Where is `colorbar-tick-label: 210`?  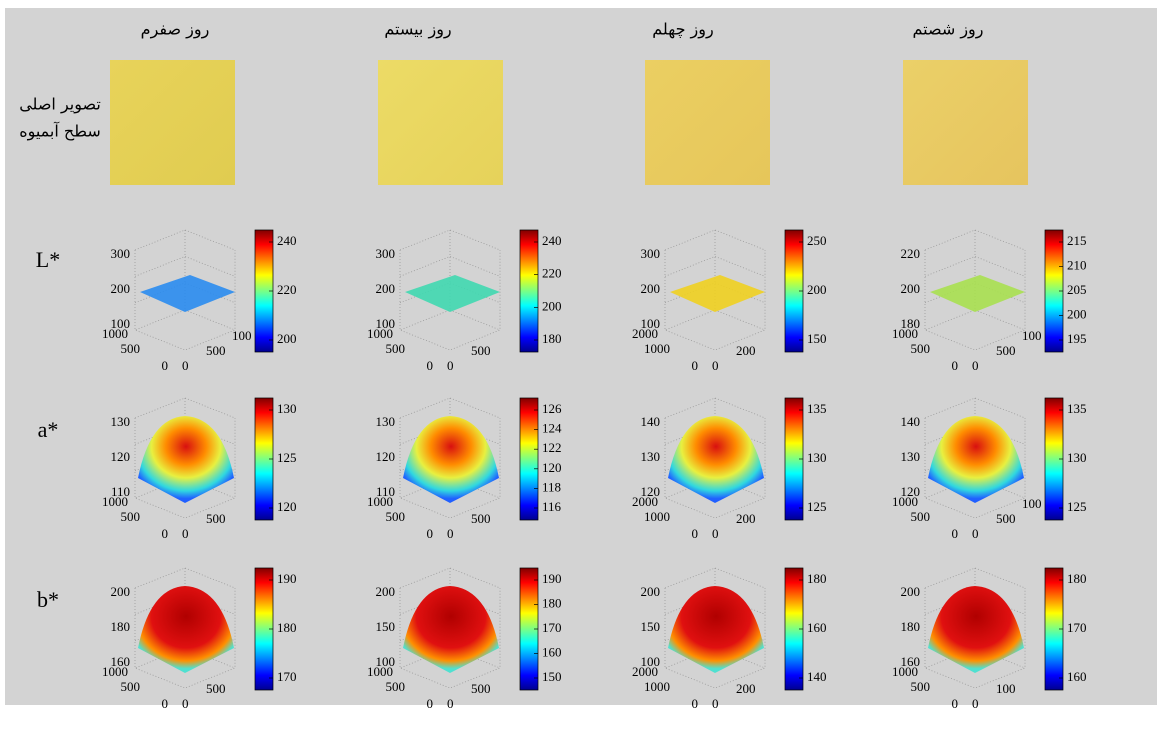 colorbar-tick-label: 210 is located at coordinates (1077, 264).